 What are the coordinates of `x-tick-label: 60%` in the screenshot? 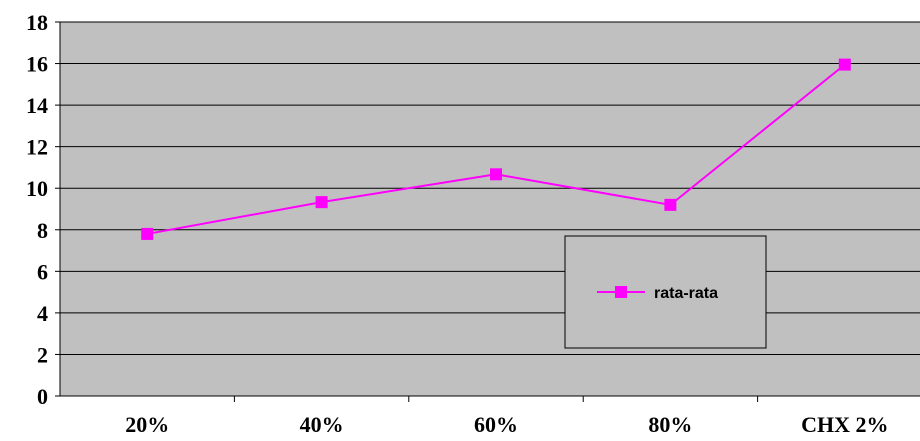 It's located at (496, 424).